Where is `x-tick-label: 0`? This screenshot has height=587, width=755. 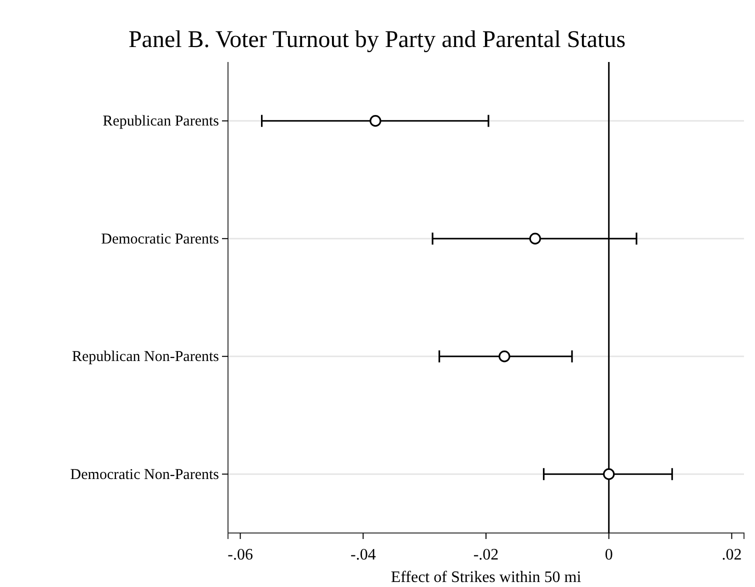
x-tick-label: 0 is located at coordinates (608, 555).